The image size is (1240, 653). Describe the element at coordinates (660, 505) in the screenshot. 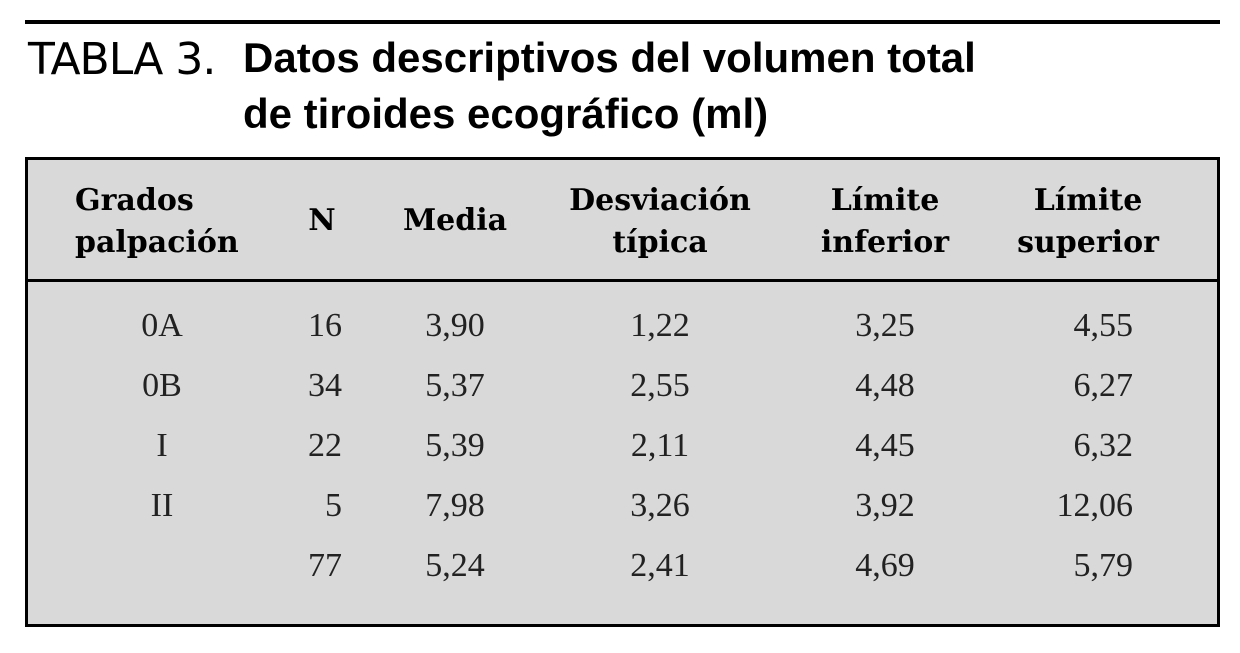

I see `table-cell: 3,26` at that location.